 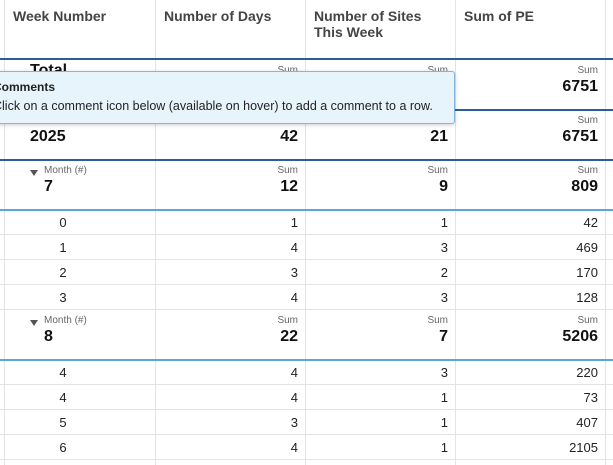 What do you see at coordinates (218, 16) in the screenshot?
I see `column-header: Number of Days` at bounding box center [218, 16].